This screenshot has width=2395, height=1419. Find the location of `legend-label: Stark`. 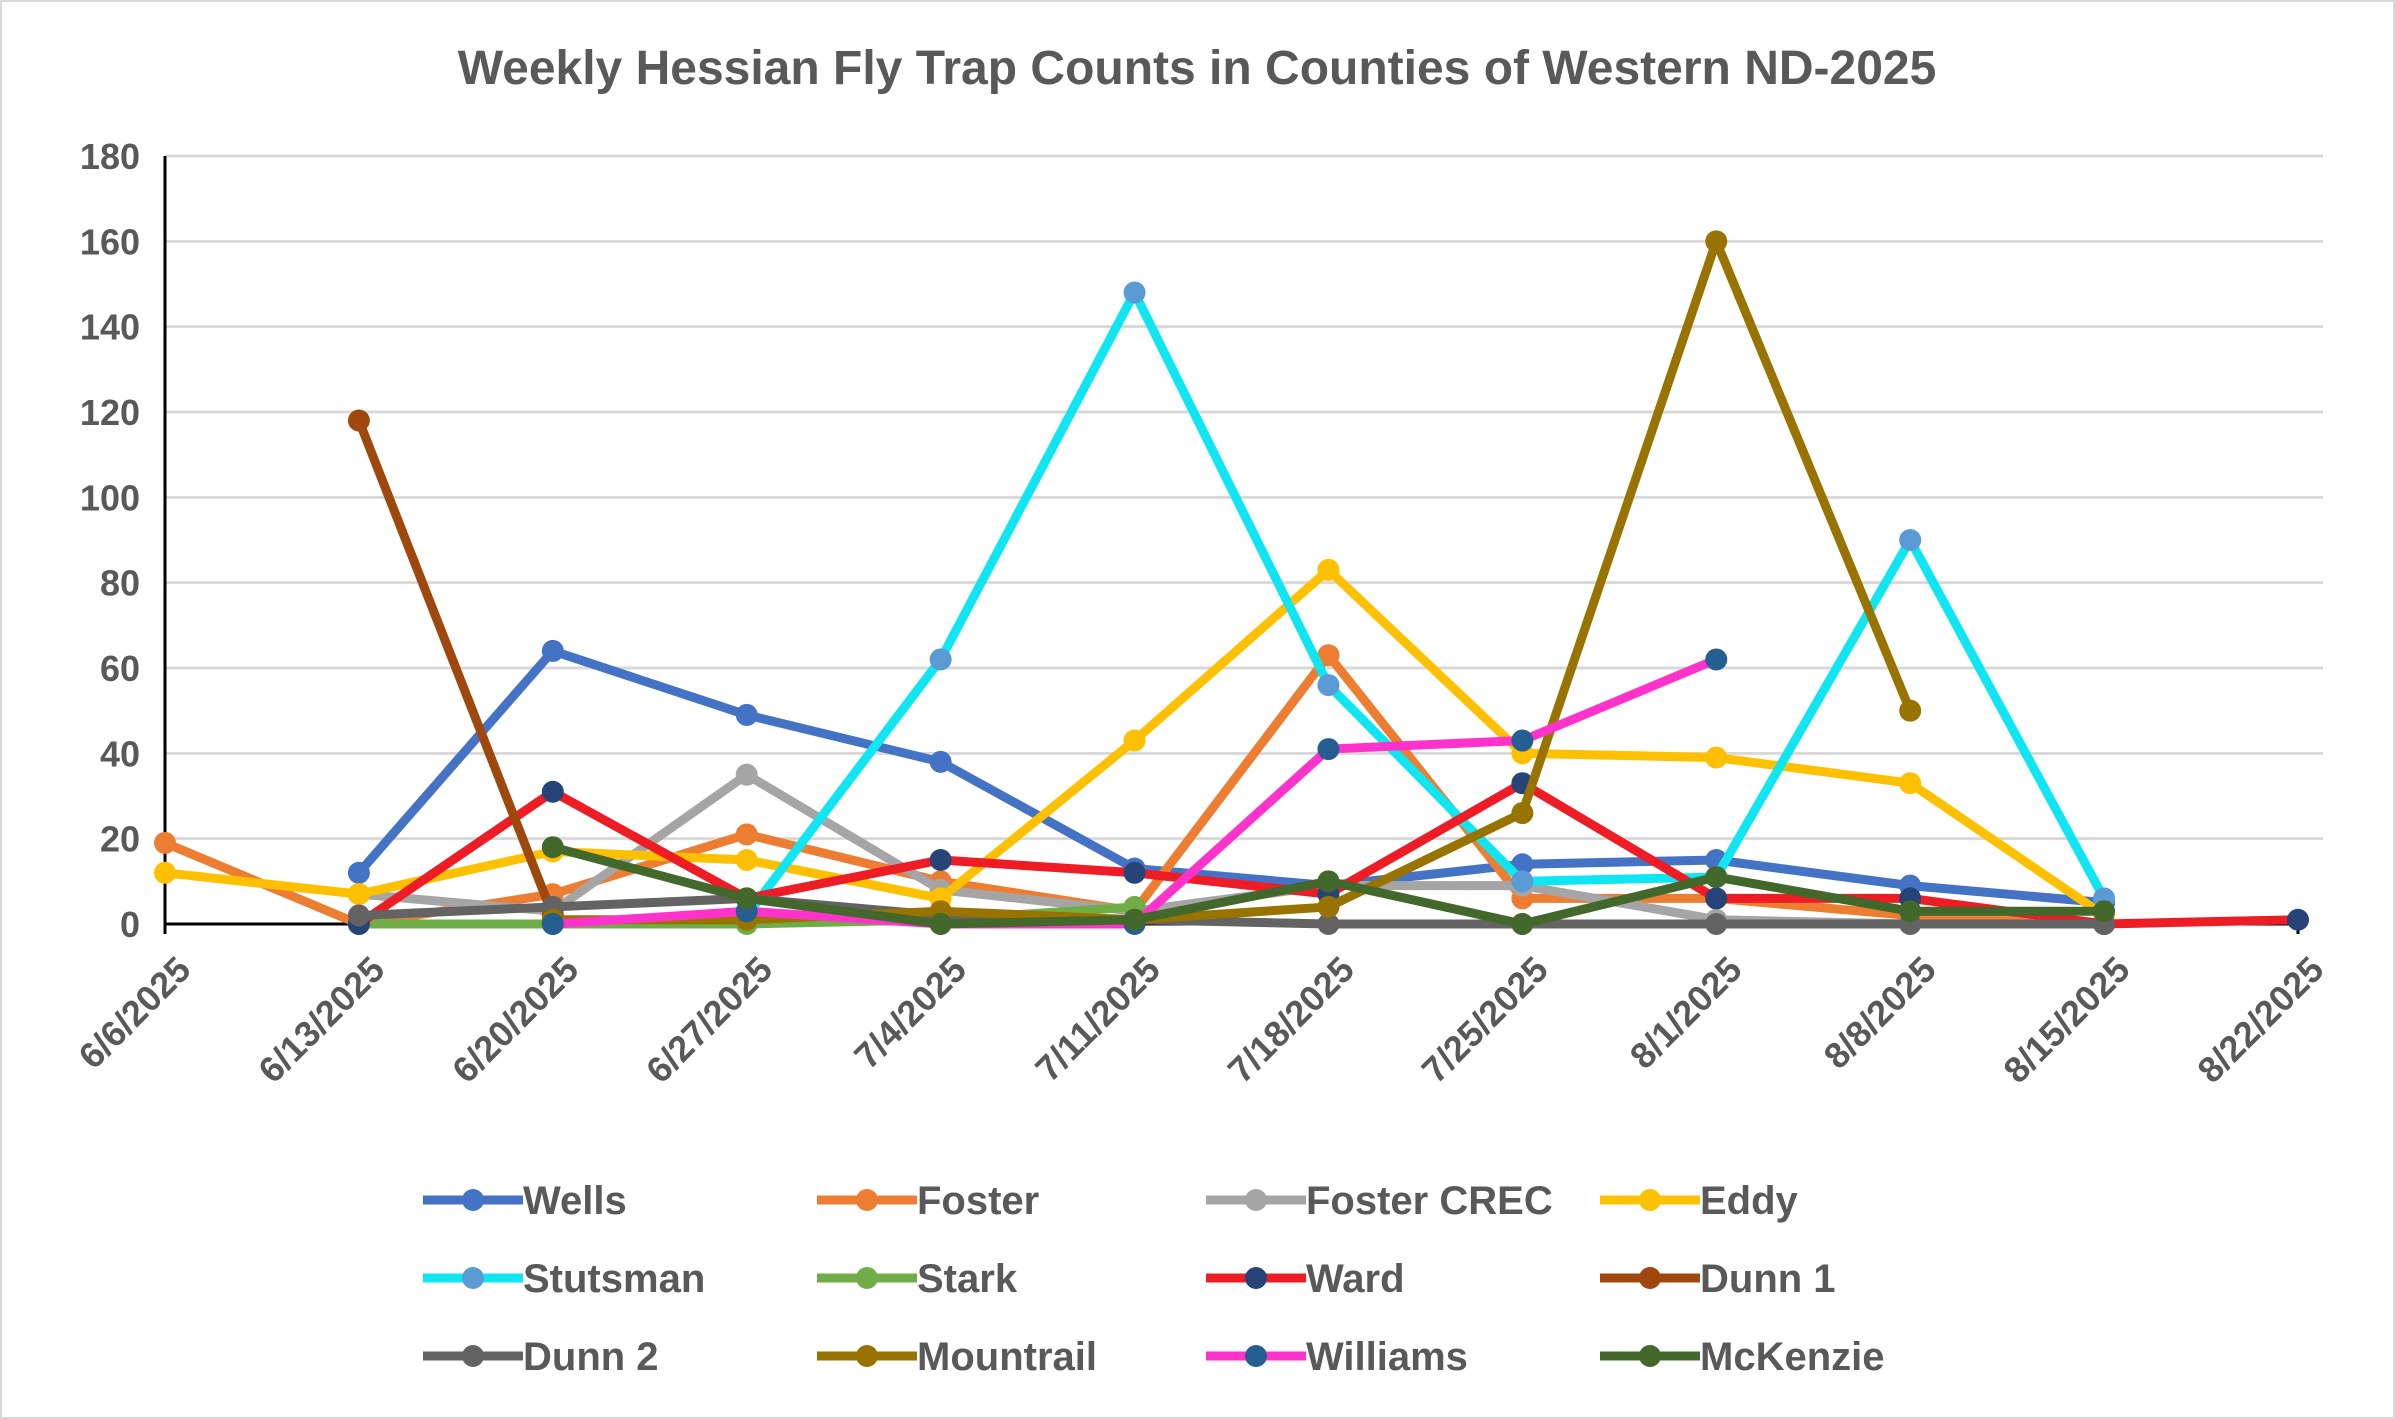

legend-label: Stark is located at coordinates (967, 1279).